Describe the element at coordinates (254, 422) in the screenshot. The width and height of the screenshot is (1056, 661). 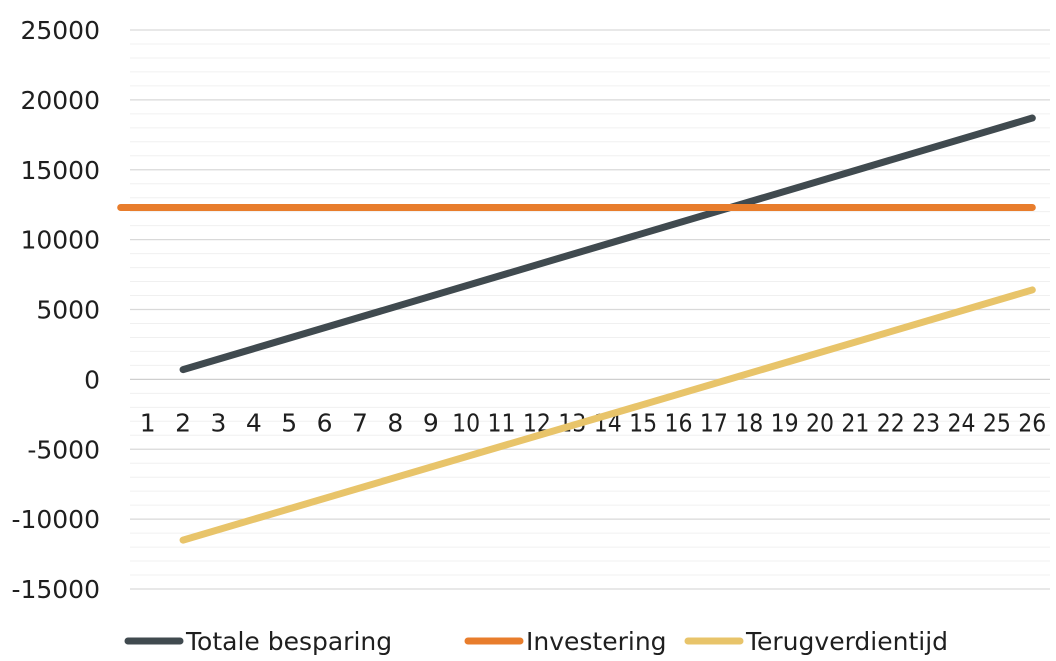
I see `x-tick-label: 4` at that location.